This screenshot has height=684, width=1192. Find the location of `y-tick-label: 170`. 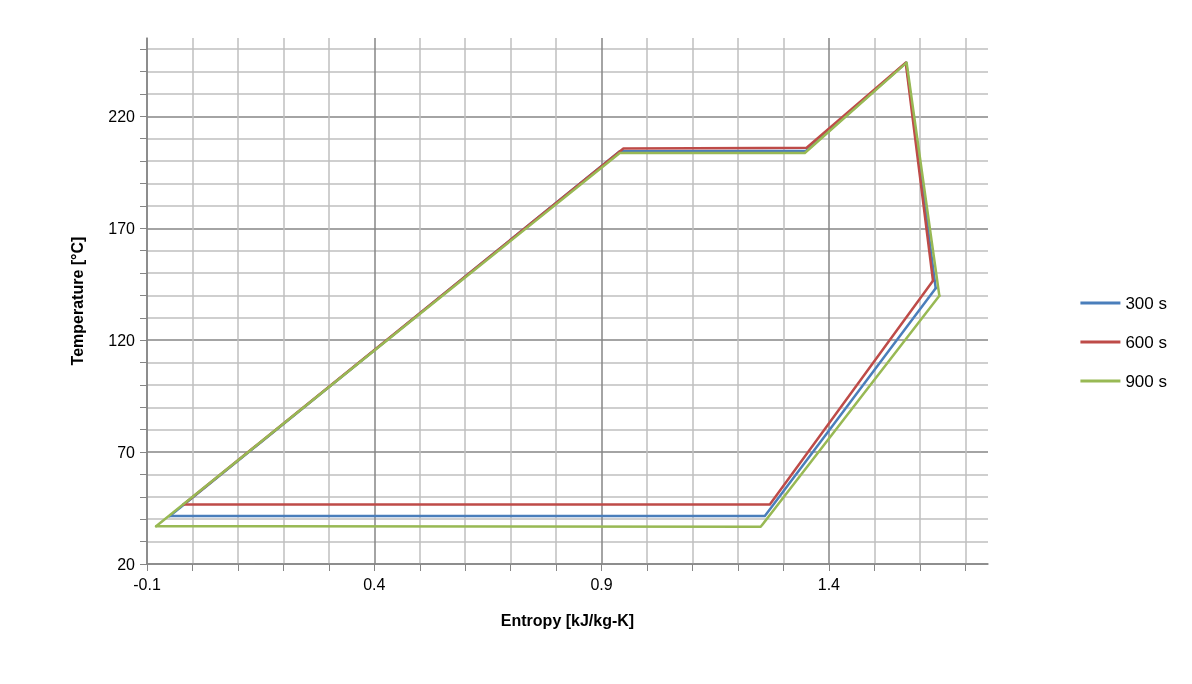

y-tick-label: 170 is located at coordinates (122, 228).